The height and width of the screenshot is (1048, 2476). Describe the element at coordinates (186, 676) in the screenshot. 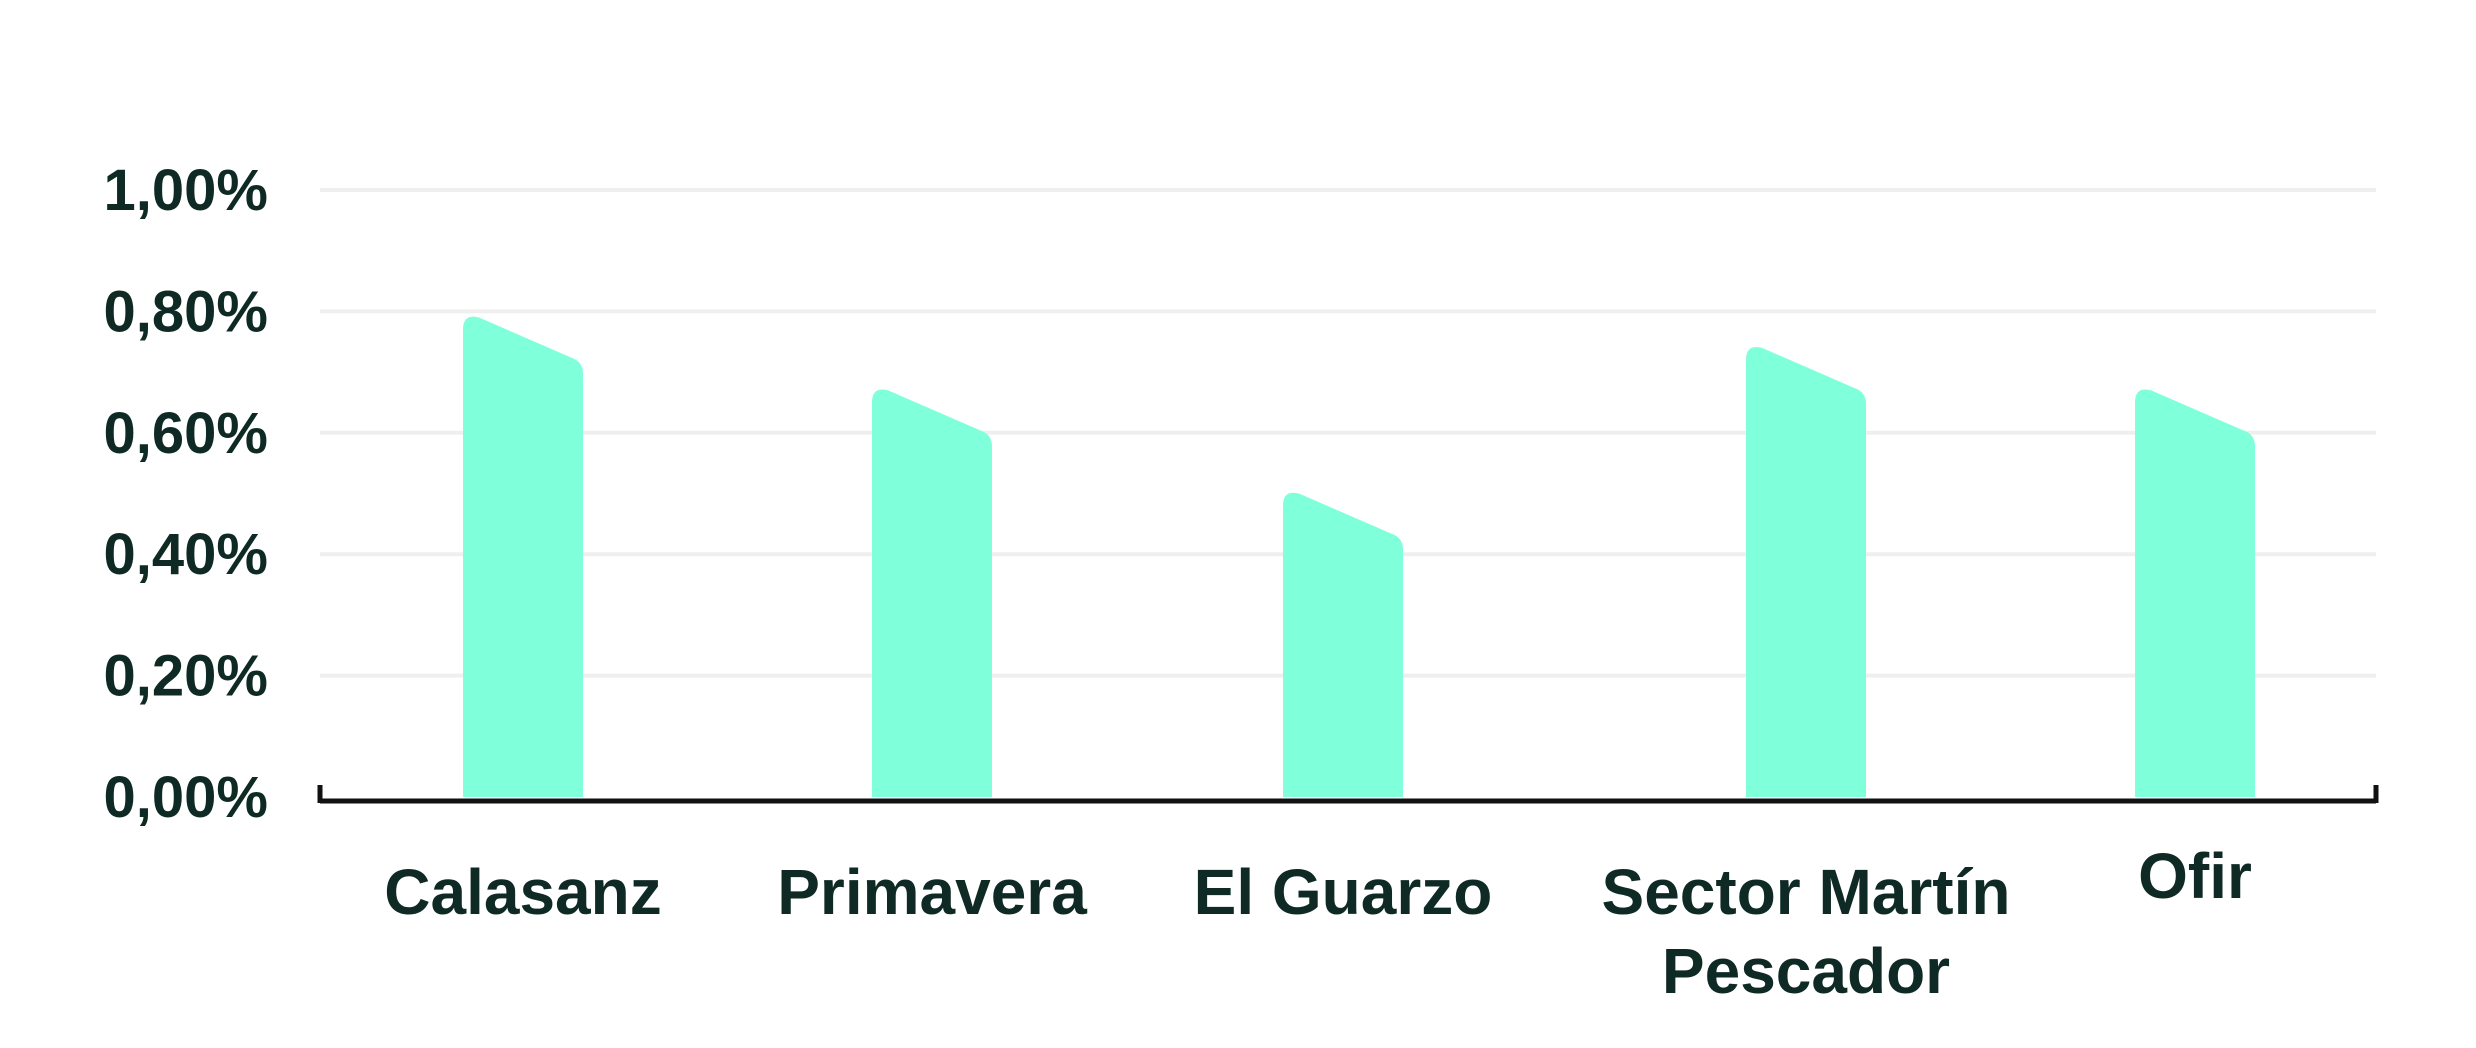

I see `y-tick-label: 0,20%` at that location.